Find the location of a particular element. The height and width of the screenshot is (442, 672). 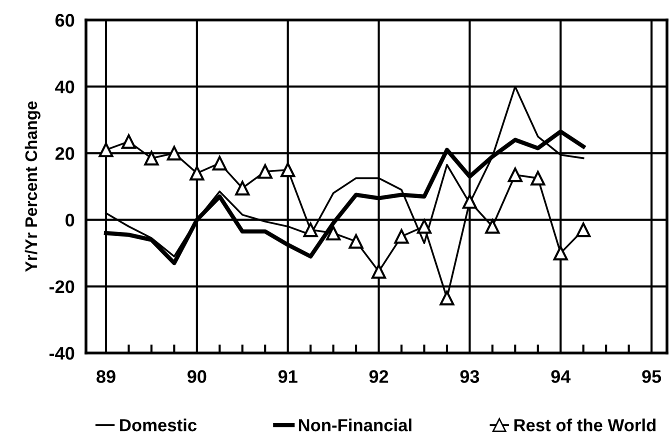

legend-label: Domestic is located at coordinates (158, 425).